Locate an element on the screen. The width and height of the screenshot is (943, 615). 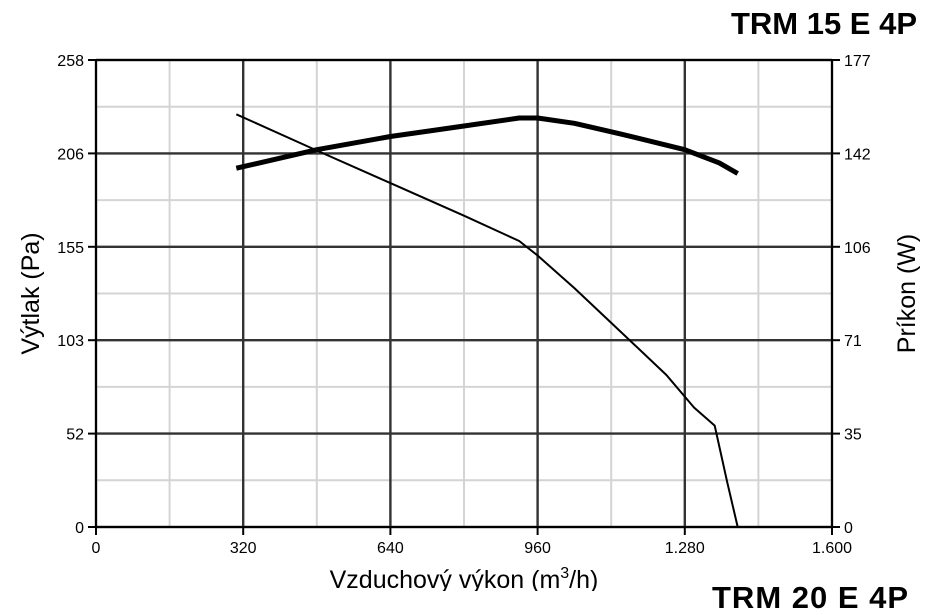
x-tick-label: 960 is located at coordinates (537, 548).